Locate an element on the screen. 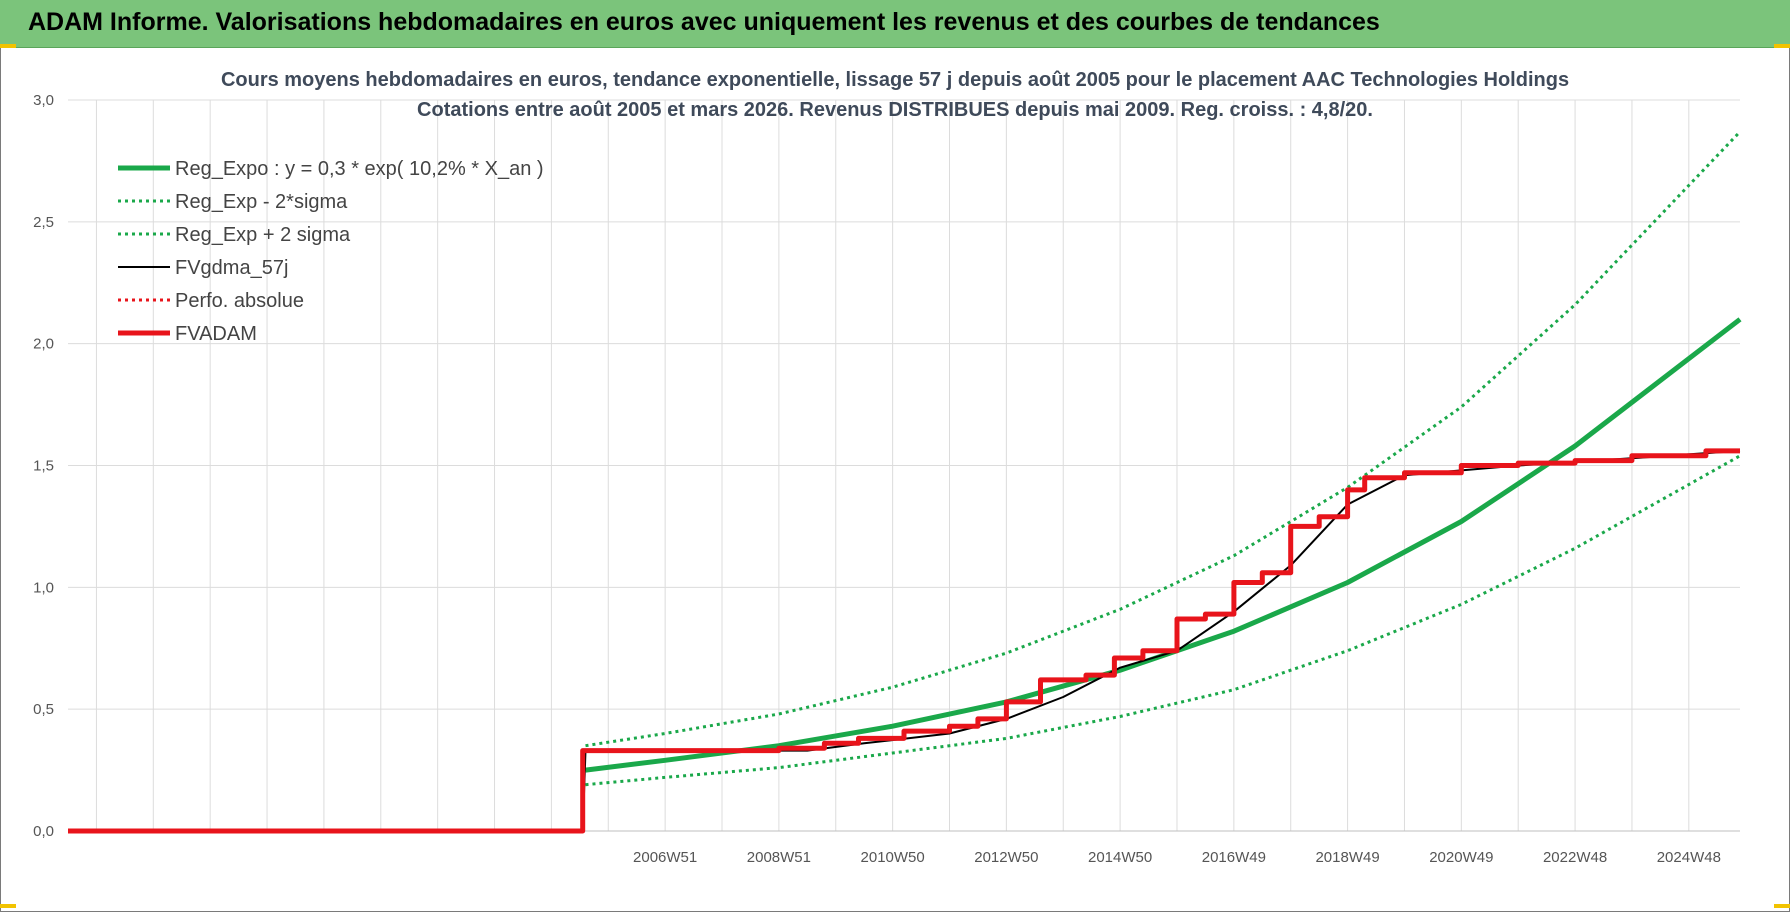 The image size is (1790, 912). y-tick-label: 1,0 is located at coordinates (43, 587).